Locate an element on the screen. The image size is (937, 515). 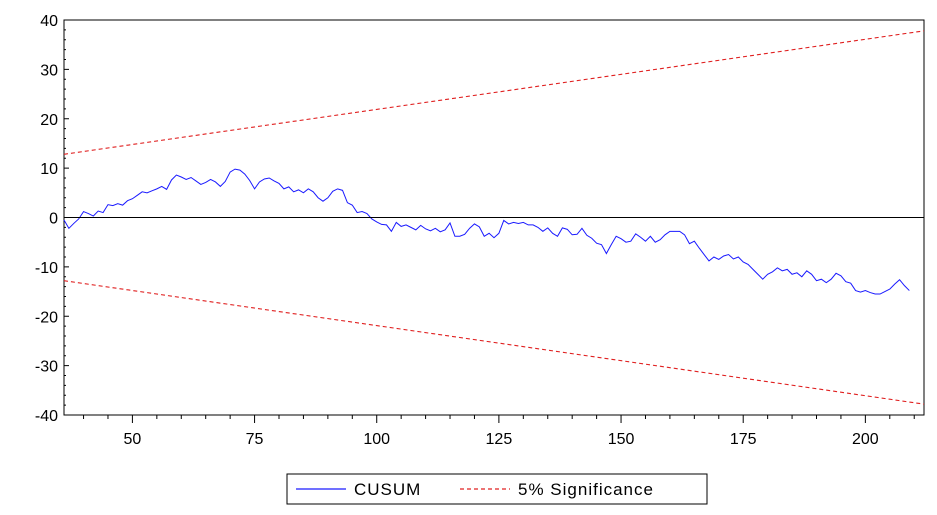
x-axis: 50 75 100 125 150 175 200 is located at coordinates (499, 431).